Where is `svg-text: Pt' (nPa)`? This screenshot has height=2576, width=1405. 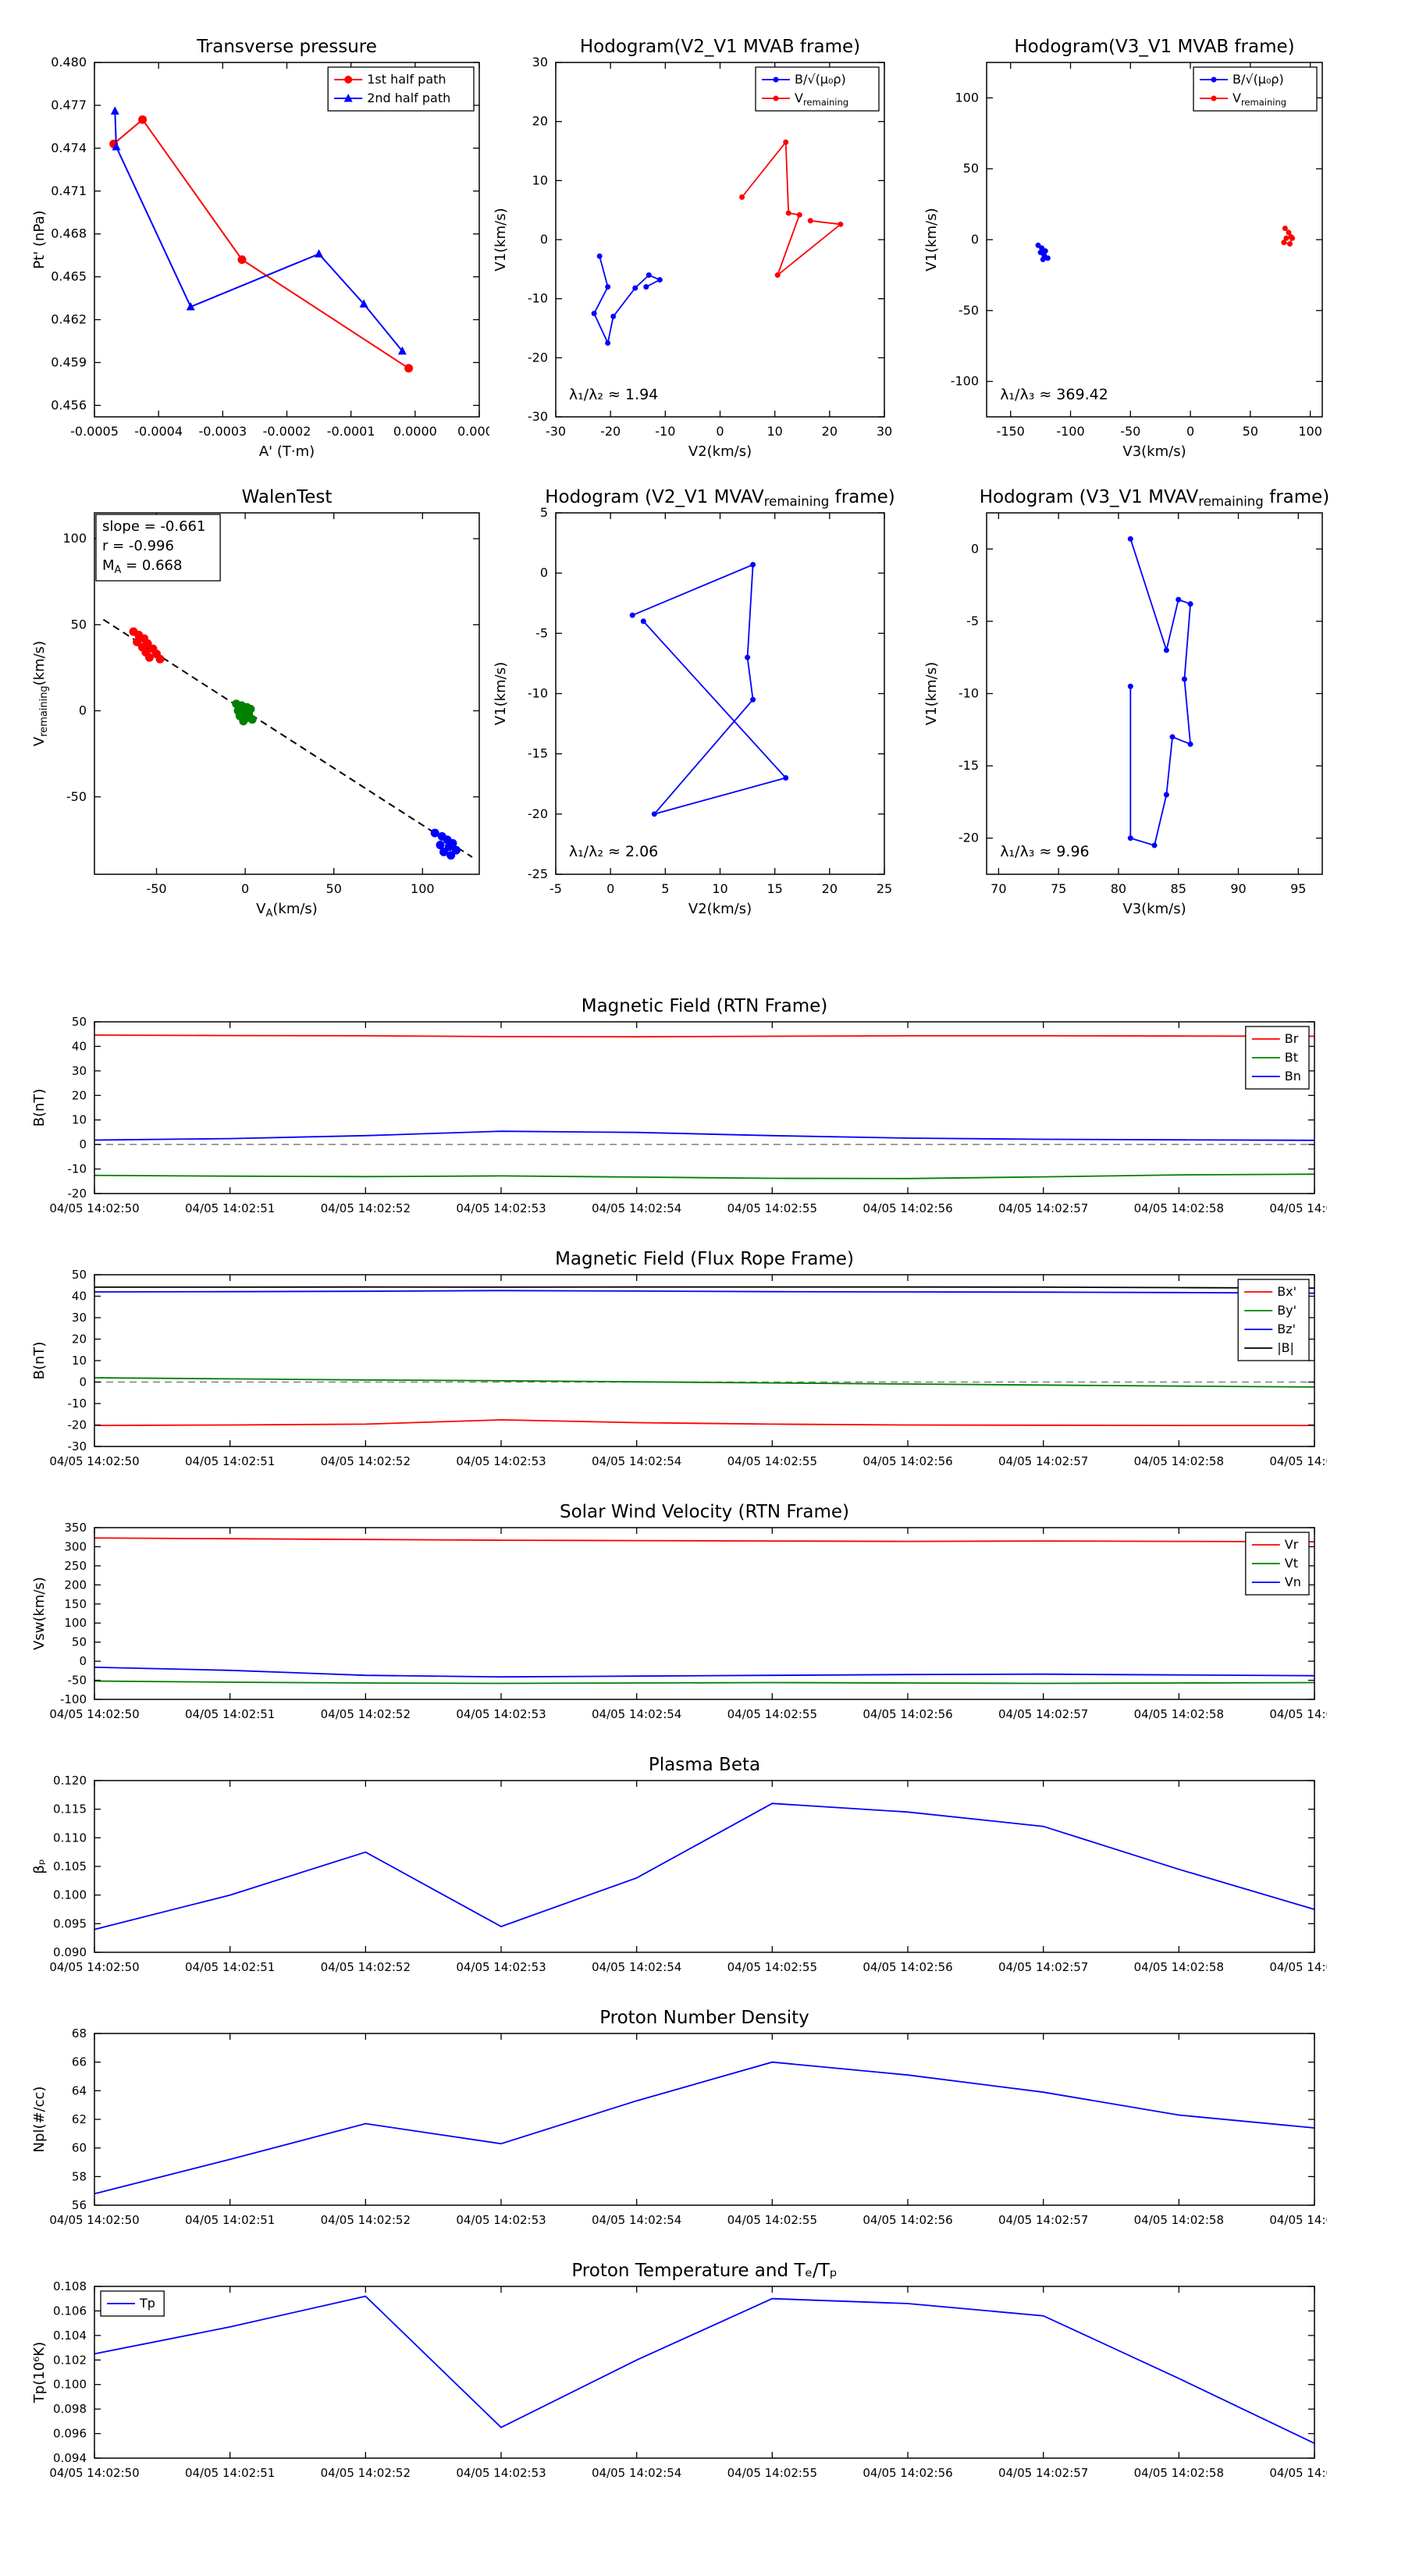
svg-text: Pt' (nPa) is located at coordinates (40, 240).